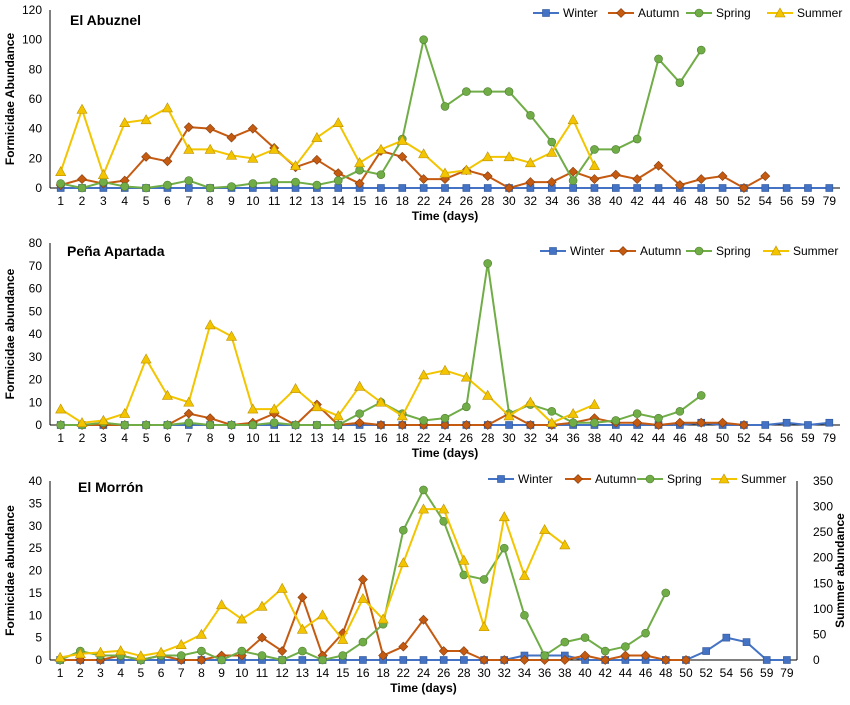 The height and width of the screenshot is (705, 850). What do you see at coordinates (403, 438) in the screenshot?
I see `x-tick-label: 18` at bounding box center [403, 438].